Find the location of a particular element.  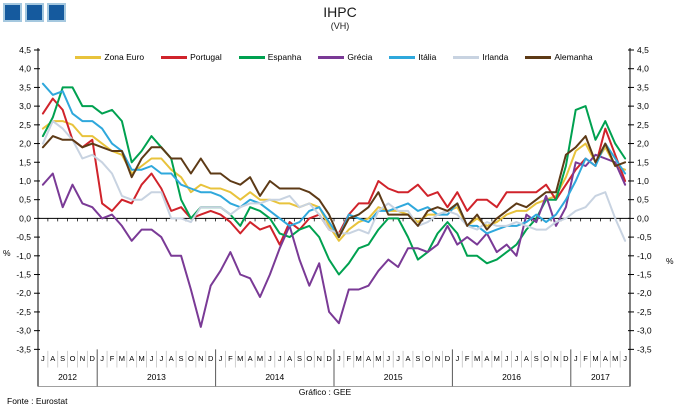

y-tick-label-left: 0,5 is located at coordinates (25, 200).